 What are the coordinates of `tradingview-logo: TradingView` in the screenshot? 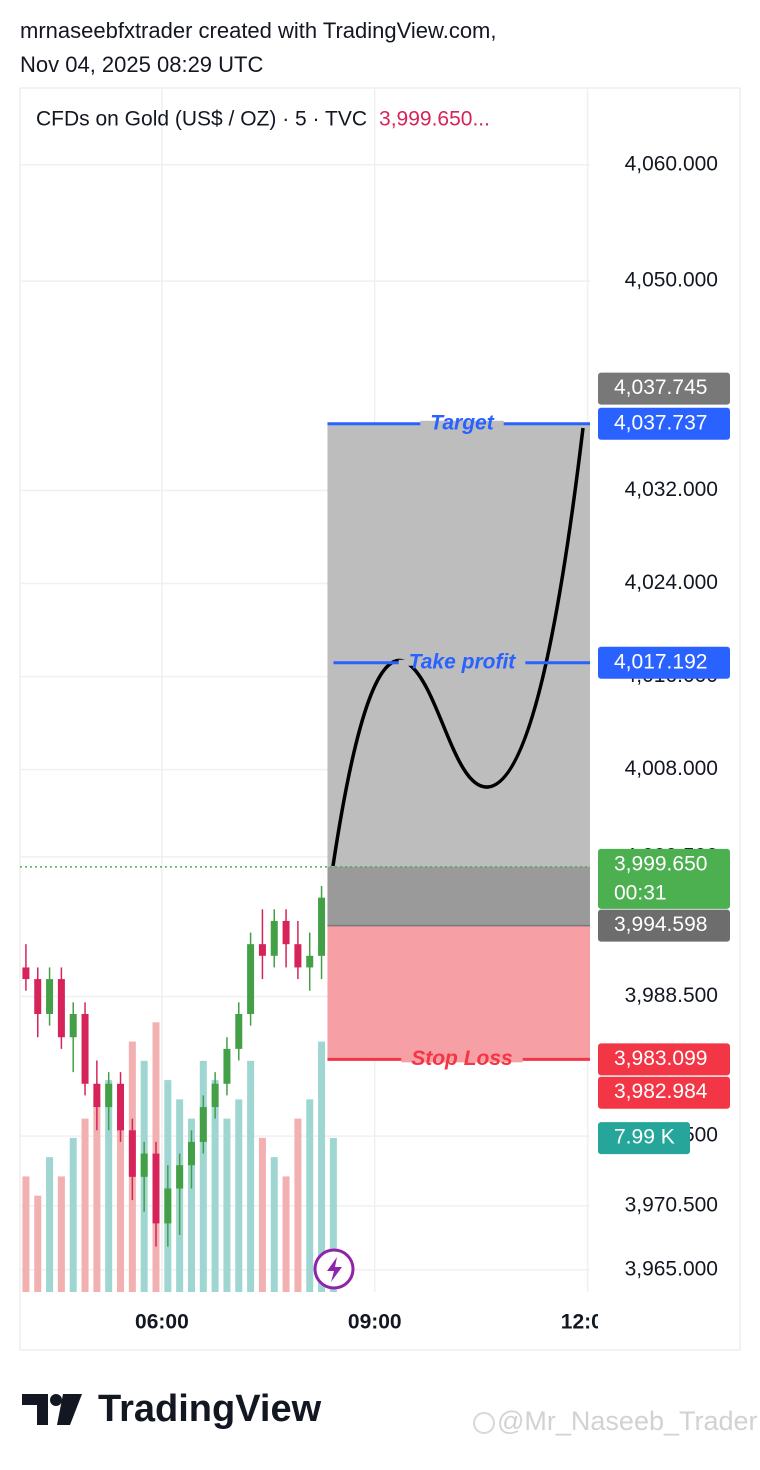 It's located at (172, 1409).